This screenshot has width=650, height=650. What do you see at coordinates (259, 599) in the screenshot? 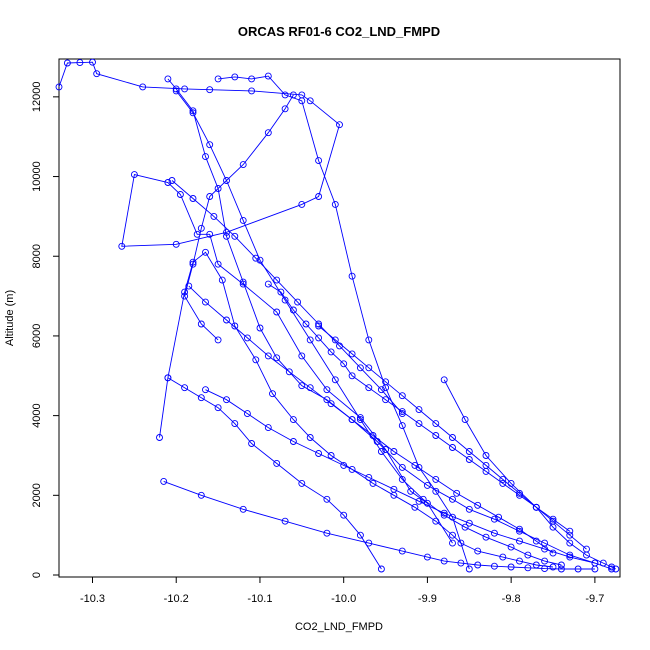
I see `x-tick-label: -10.1` at bounding box center [259, 599].